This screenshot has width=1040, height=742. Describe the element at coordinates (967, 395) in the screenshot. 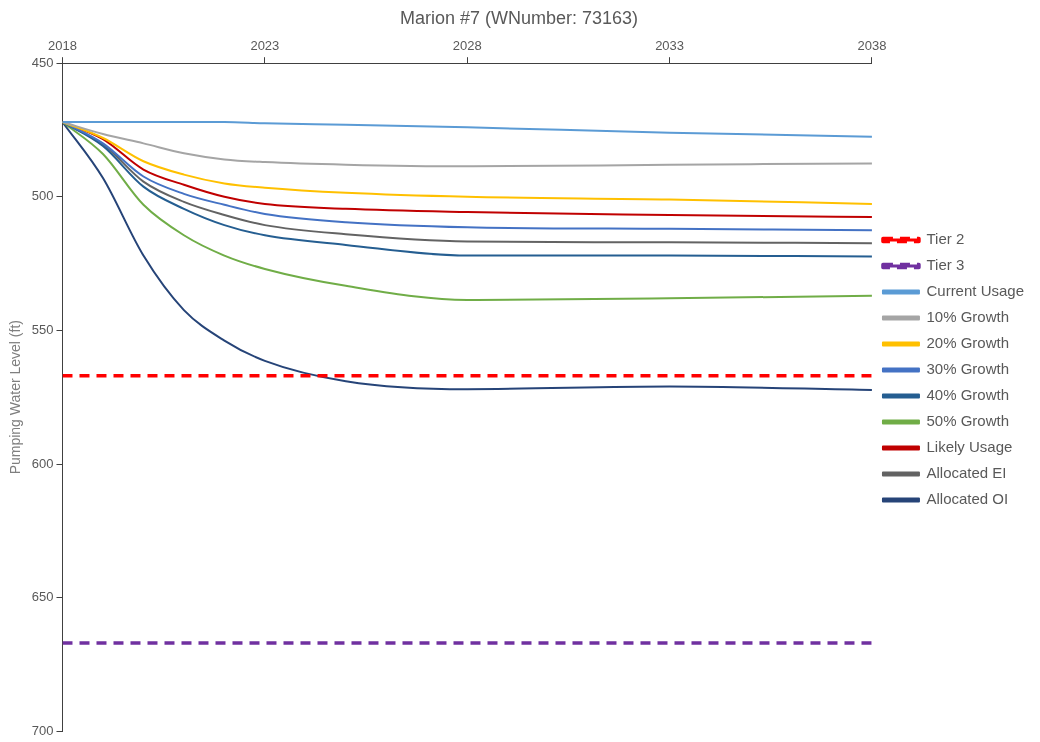

I see `legend-label: 40% Growth` at that location.